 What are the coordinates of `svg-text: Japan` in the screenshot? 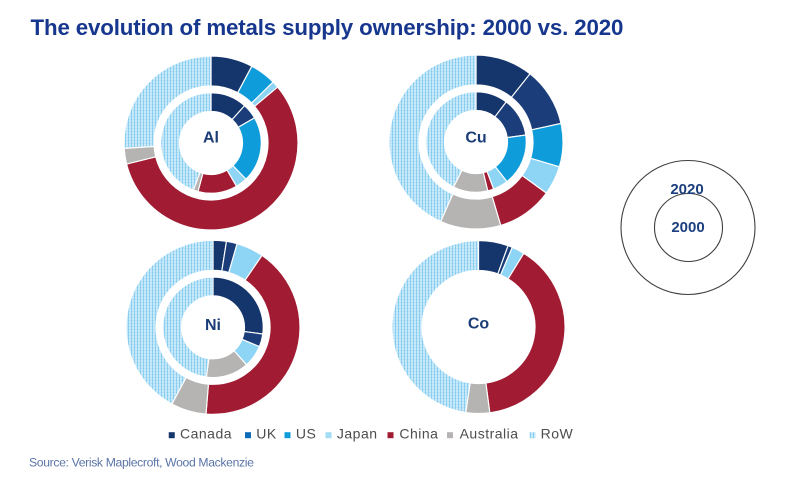 It's located at (357, 434).